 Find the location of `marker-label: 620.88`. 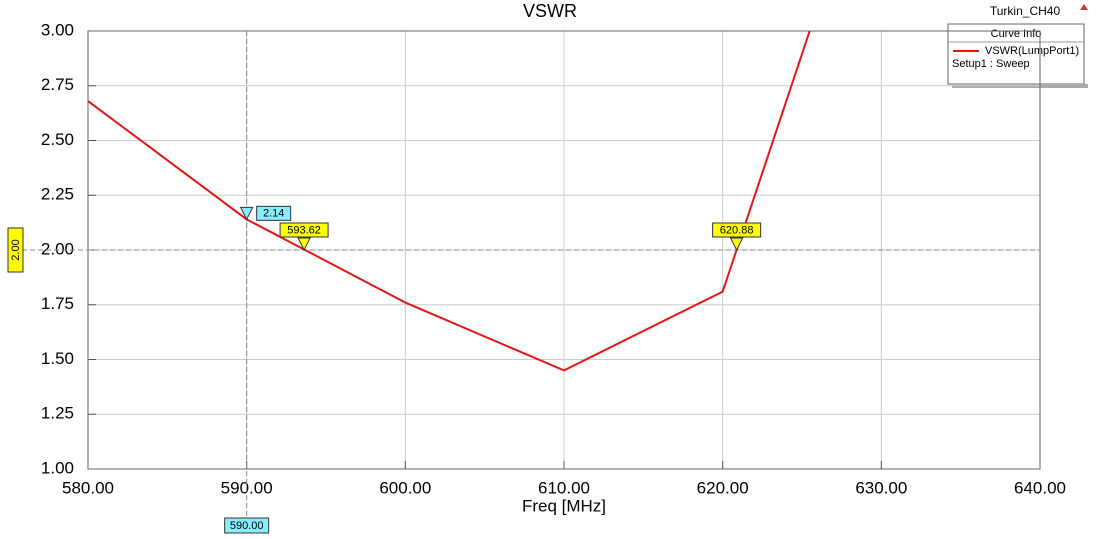

marker-label: 620.88 is located at coordinates (737, 230).